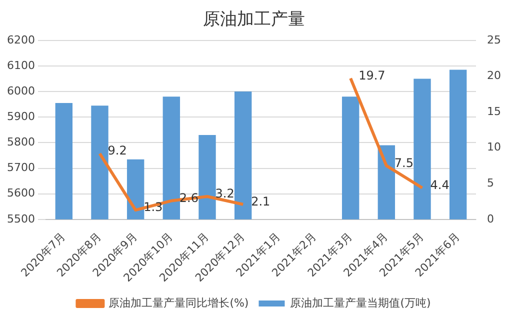 The height and width of the screenshot is (319, 512). What do you see at coordinates (490, 183) in the screenshot?
I see `y2-tick-label: 5` at bounding box center [490, 183].